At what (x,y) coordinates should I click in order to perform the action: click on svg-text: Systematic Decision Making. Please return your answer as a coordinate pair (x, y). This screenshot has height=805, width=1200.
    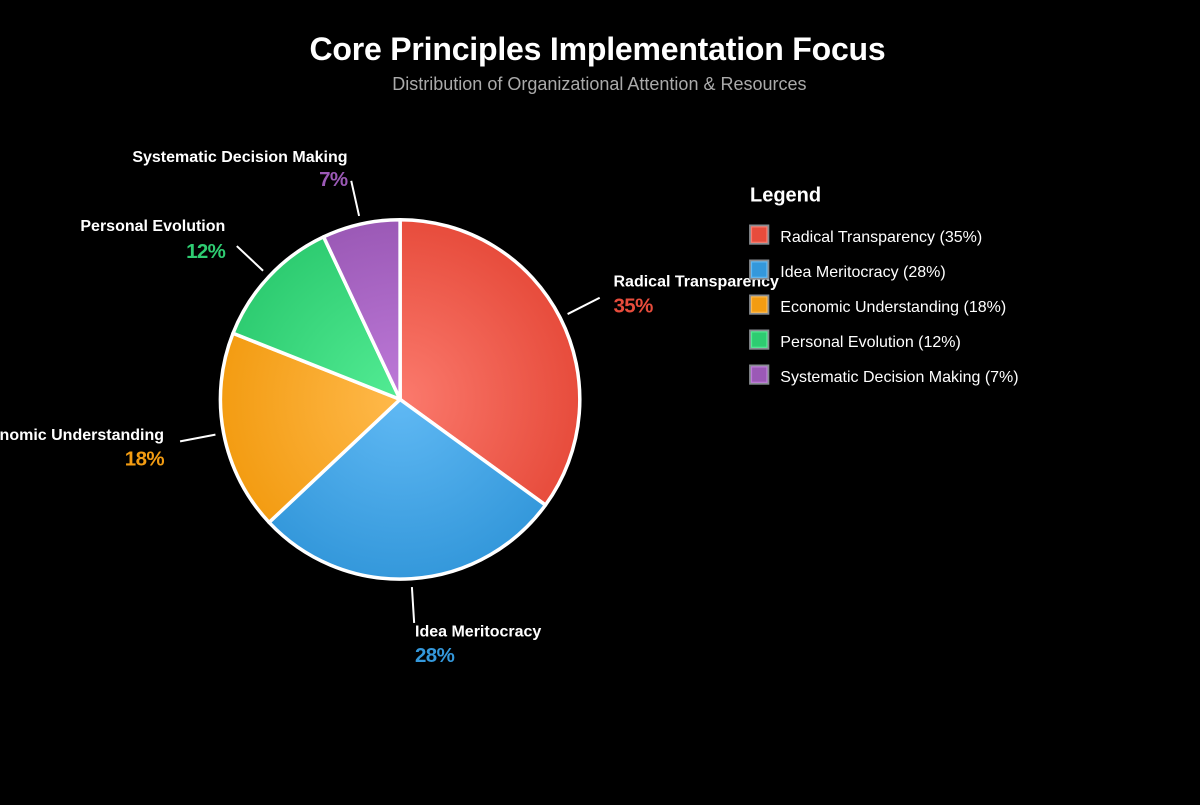
    Looking at the image, I should click on (239, 157).